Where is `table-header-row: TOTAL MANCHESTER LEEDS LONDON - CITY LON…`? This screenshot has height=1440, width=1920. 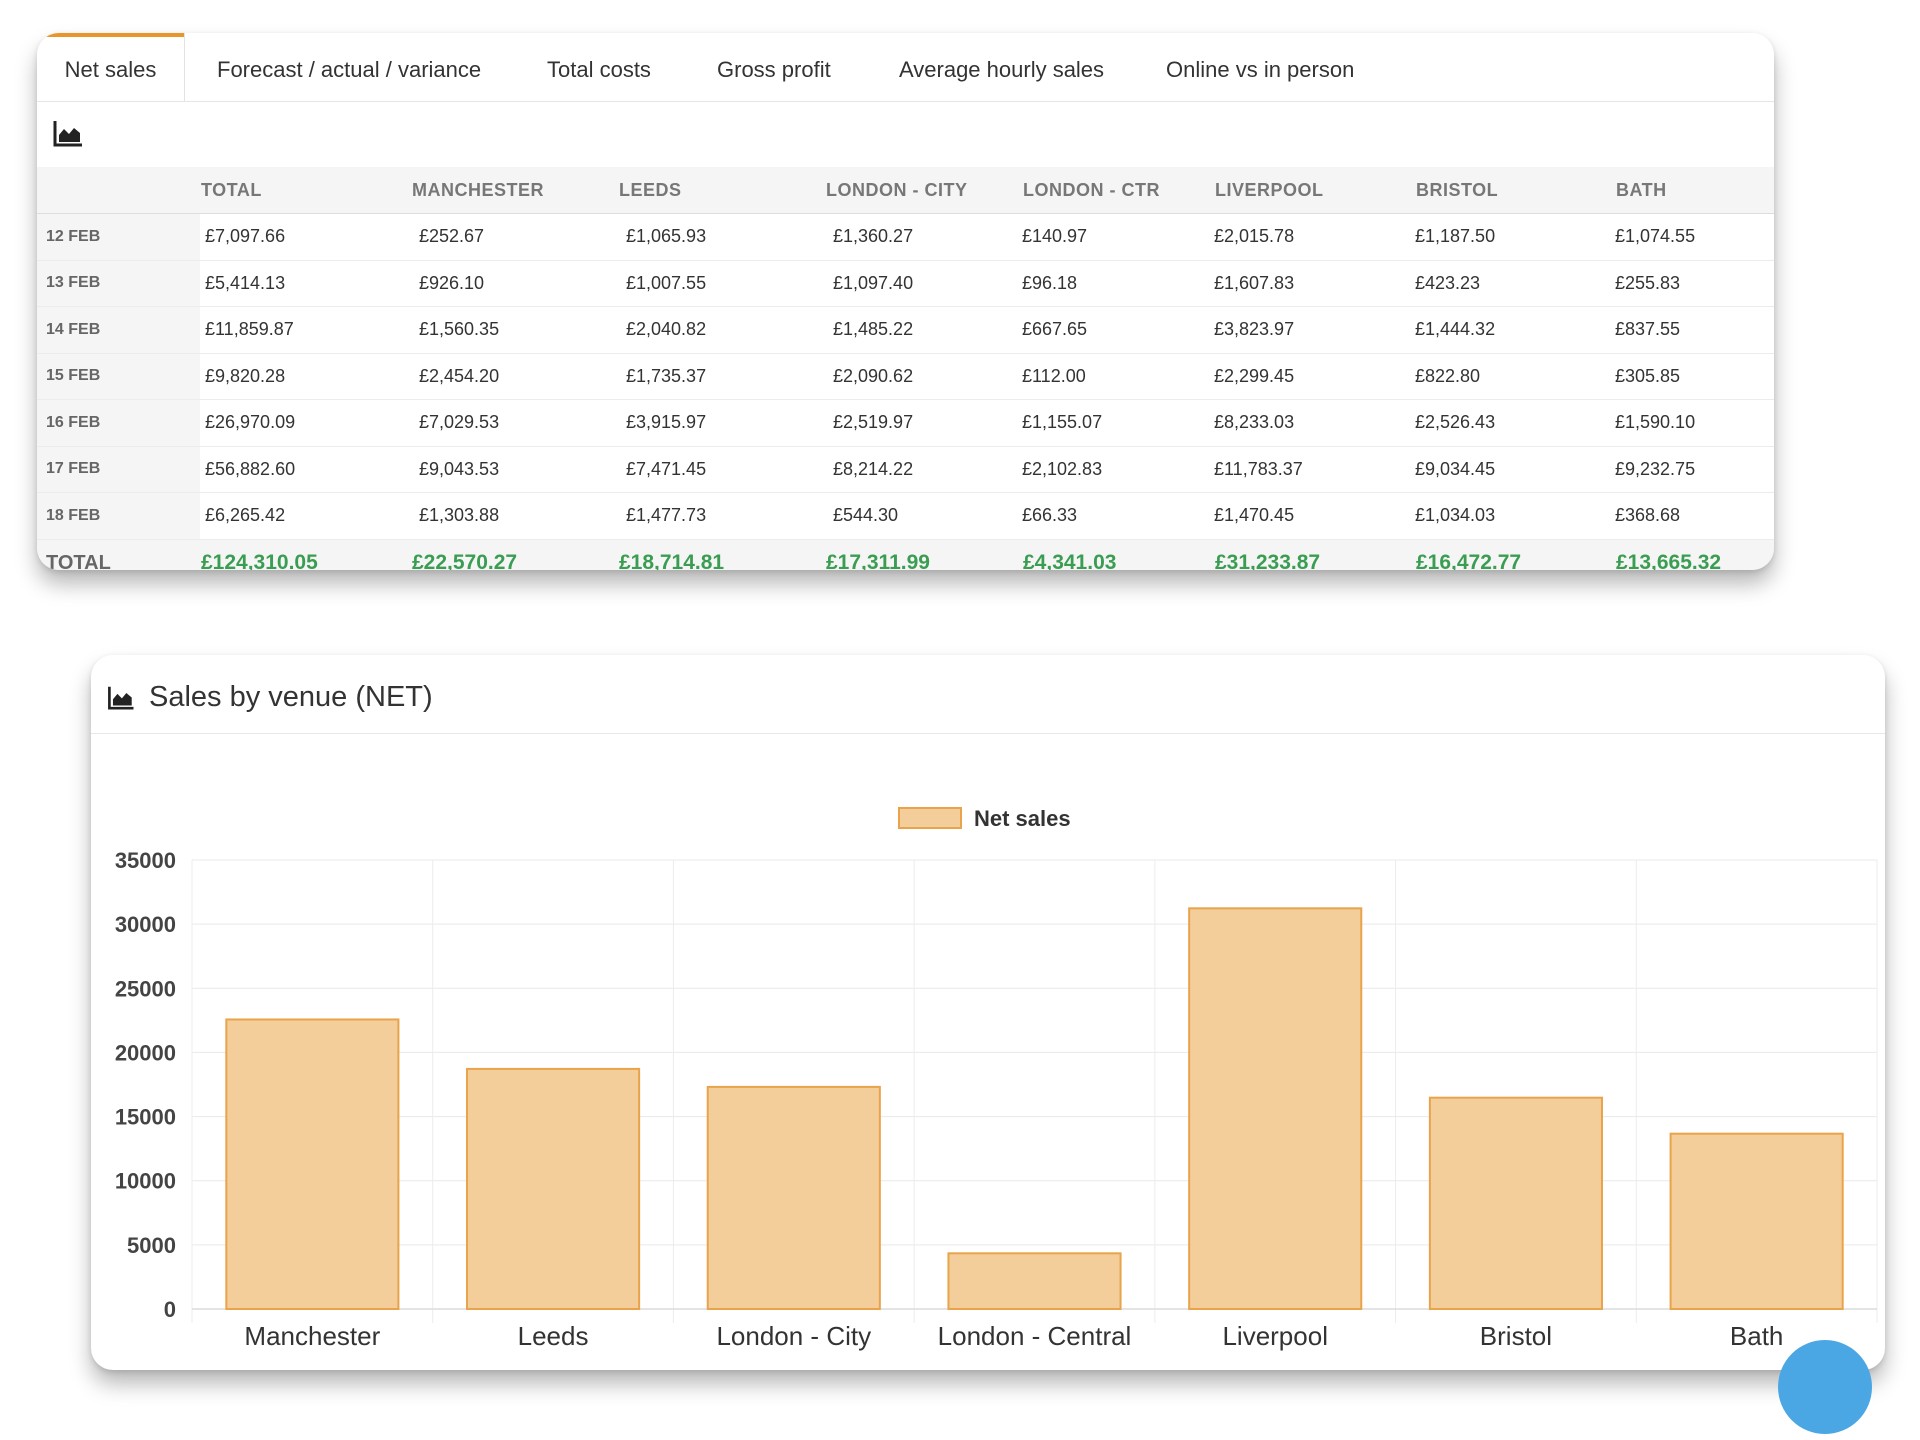 table-header-row: TOTAL MANCHESTER LEEDS LONDON - CITY LON… is located at coordinates (905, 190).